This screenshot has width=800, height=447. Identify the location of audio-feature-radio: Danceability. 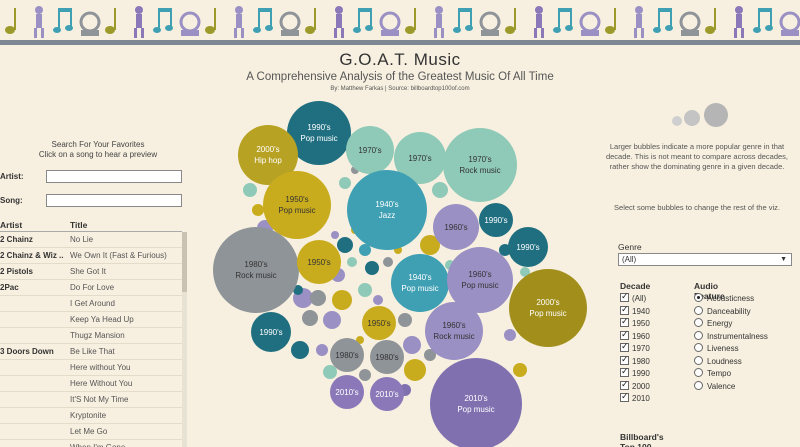
(722, 310).